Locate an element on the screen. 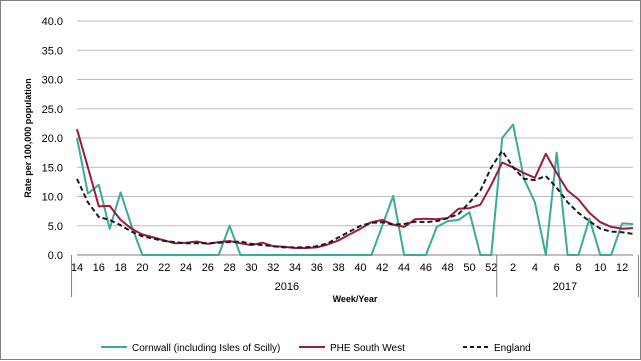 The height and width of the screenshot is (361, 641). y-tick-label: 30.0 is located at coordinates (52, 81).